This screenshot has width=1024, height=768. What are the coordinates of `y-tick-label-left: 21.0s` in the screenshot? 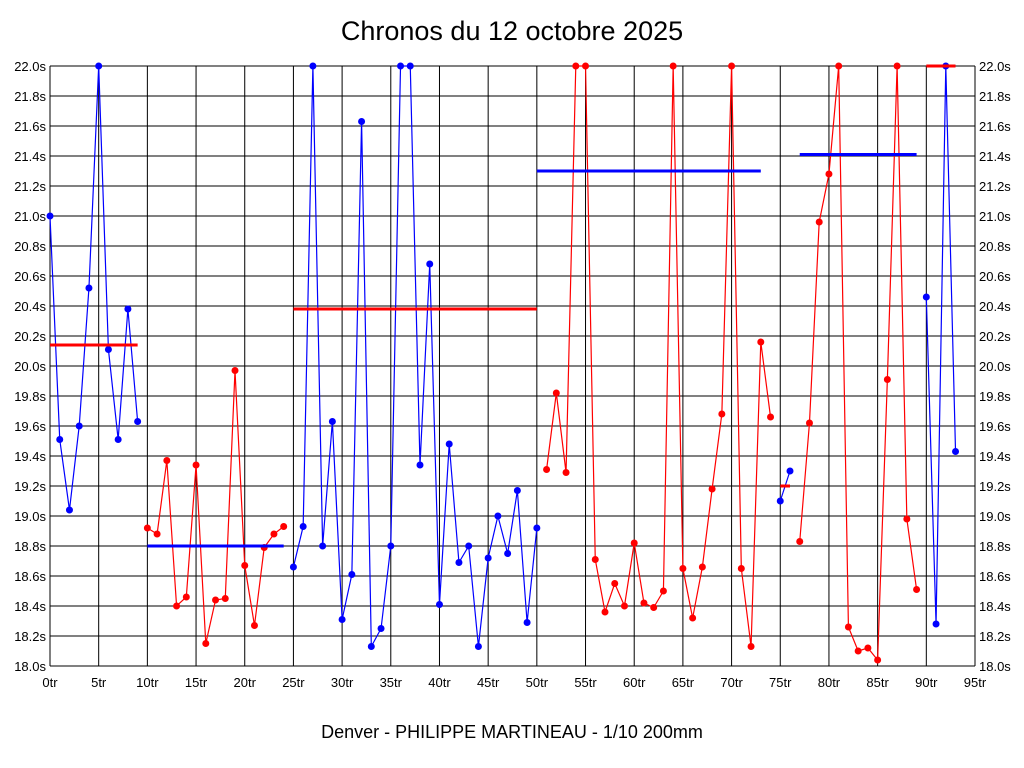 It's located at (30, 216).